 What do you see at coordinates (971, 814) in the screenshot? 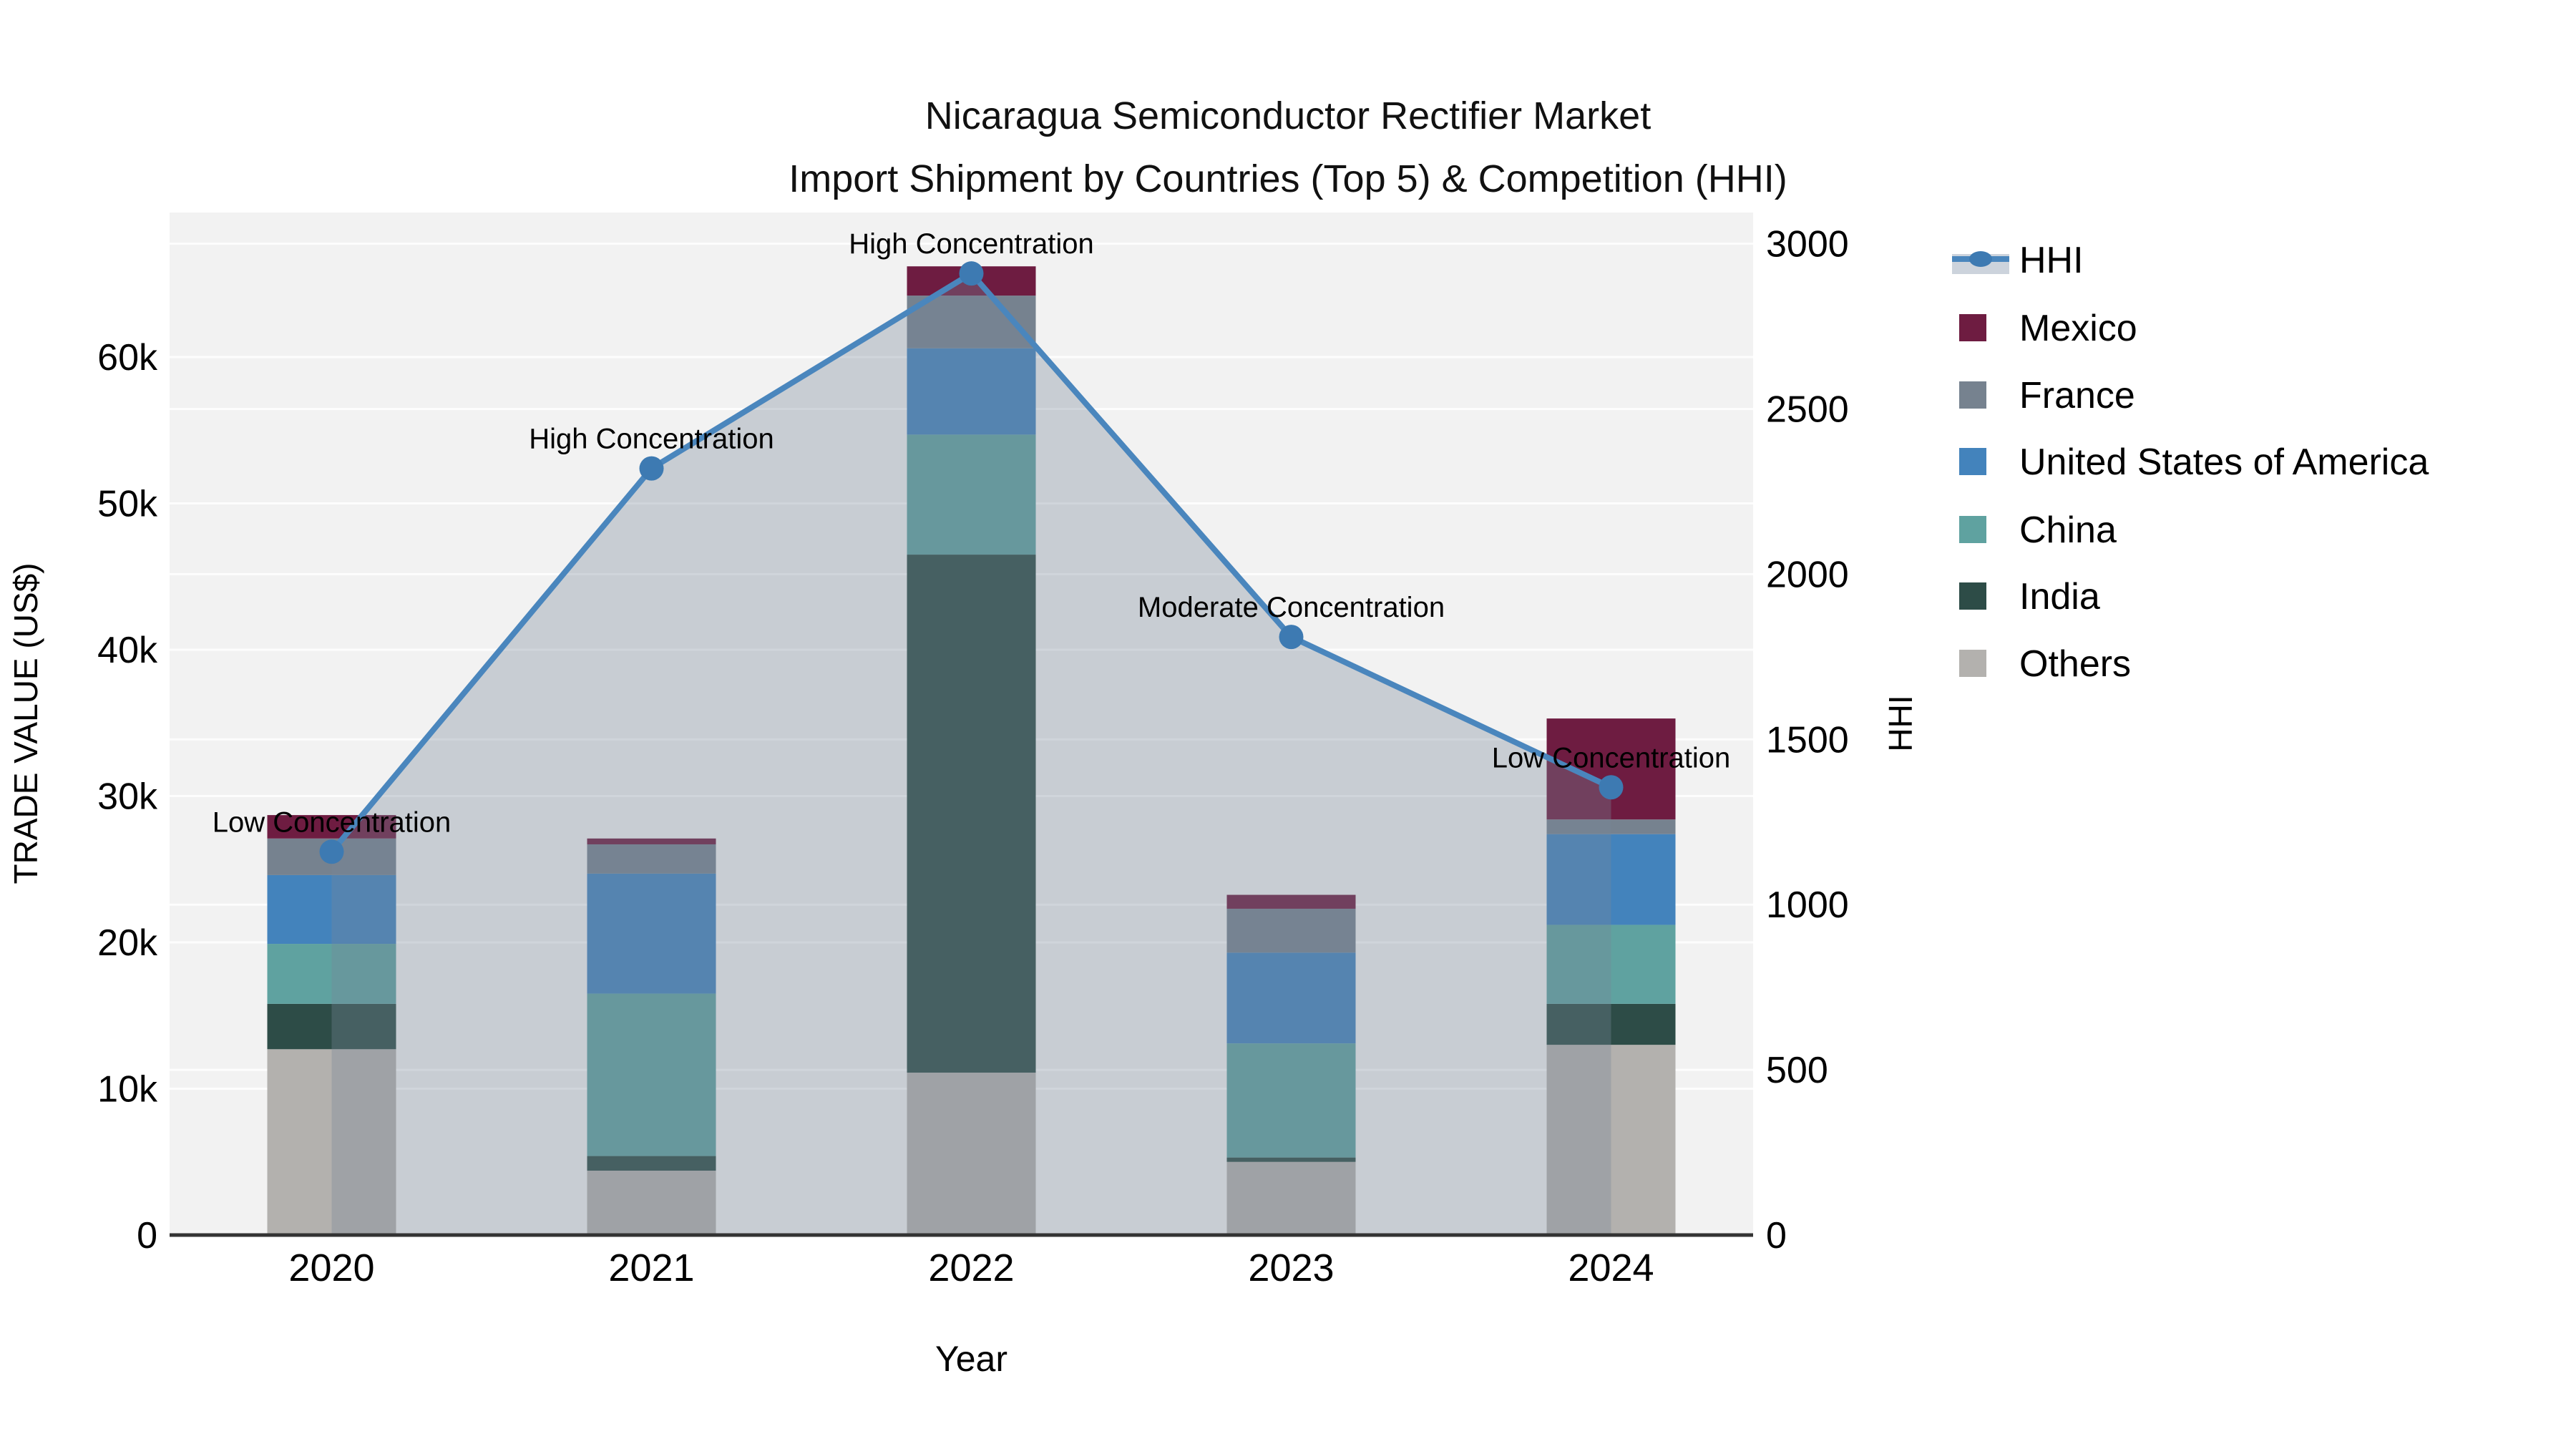
I see `bar-segment-india-2022` at bounding box center [971, 814].